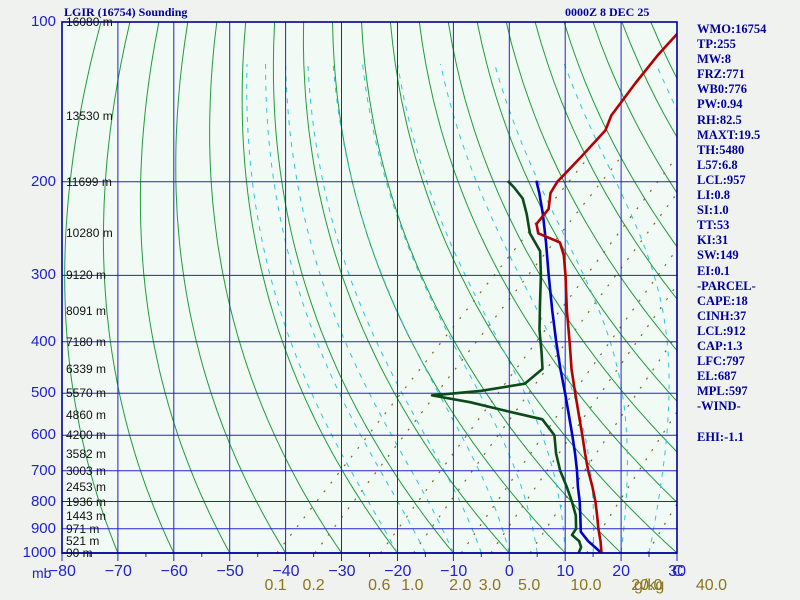  Describe the element at coordinates (713, 240) in the screenshot. I see `index-row: KI:31` at that location.